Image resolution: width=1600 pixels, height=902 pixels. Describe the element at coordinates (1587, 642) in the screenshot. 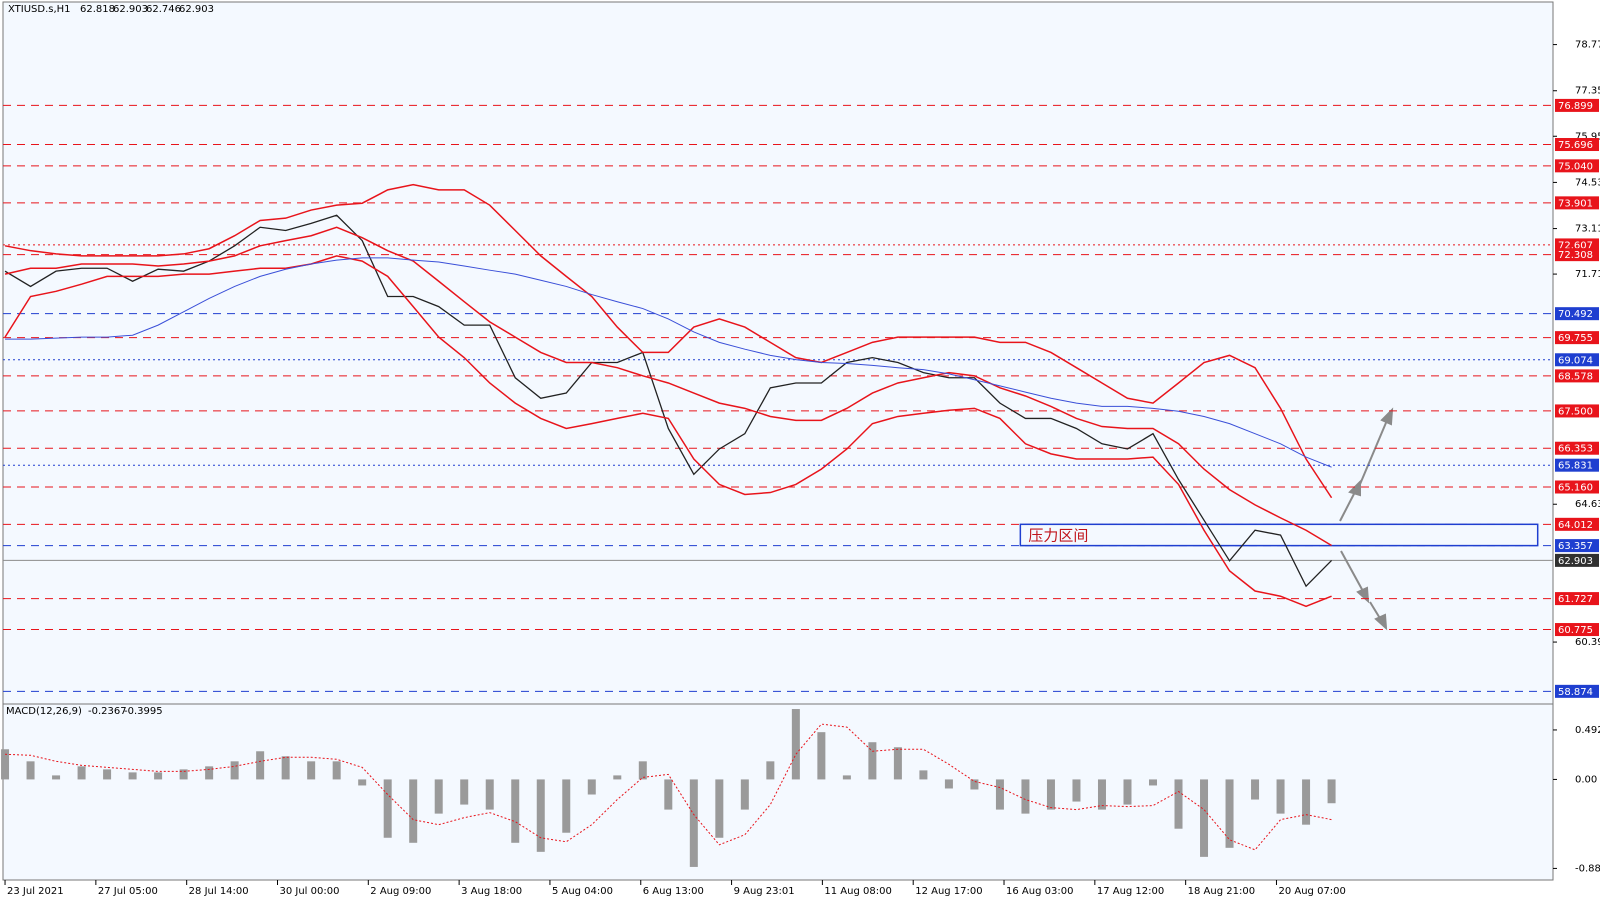

I see `y-tick-label: 60.390` at that location.